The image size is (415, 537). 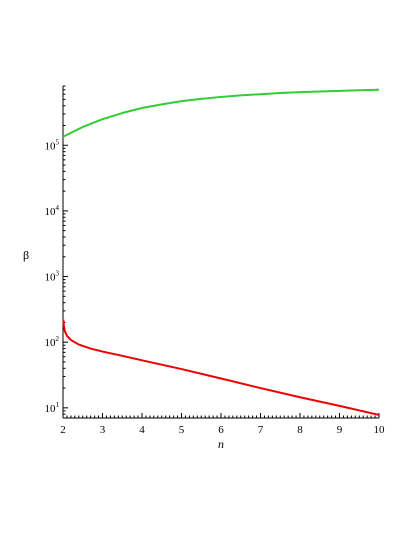 I want to click on y-tick-exponent: 5, so click(x=58, y=142).